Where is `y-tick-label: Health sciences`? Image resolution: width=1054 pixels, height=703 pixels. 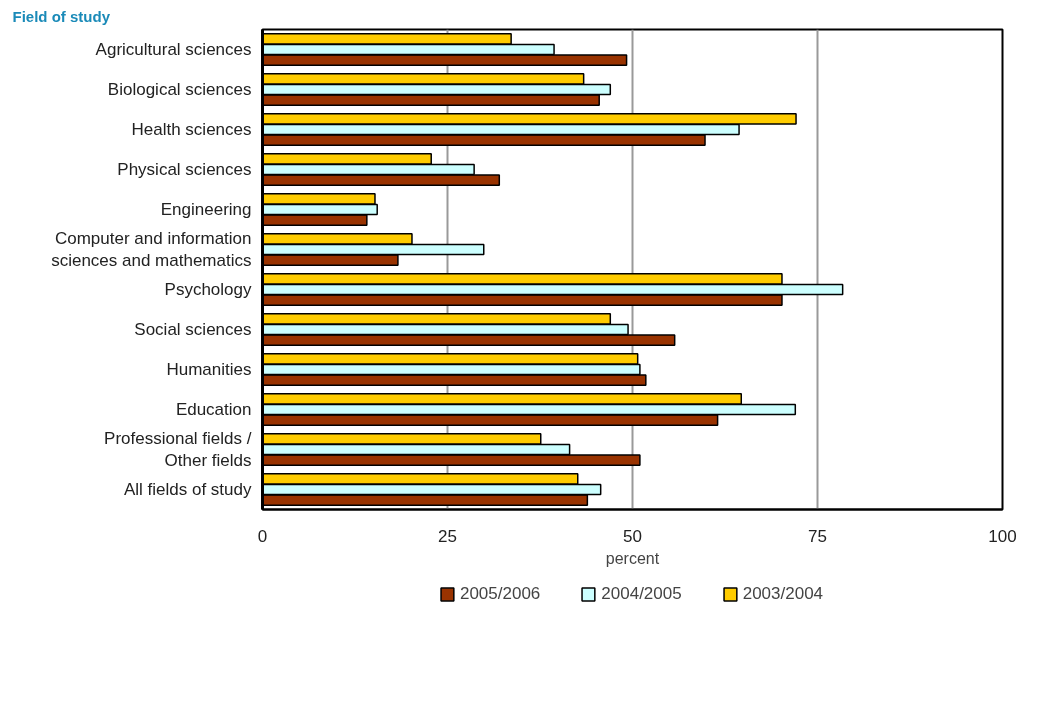 y-tick-label: Health sciences is located at coordinates (191, 129).